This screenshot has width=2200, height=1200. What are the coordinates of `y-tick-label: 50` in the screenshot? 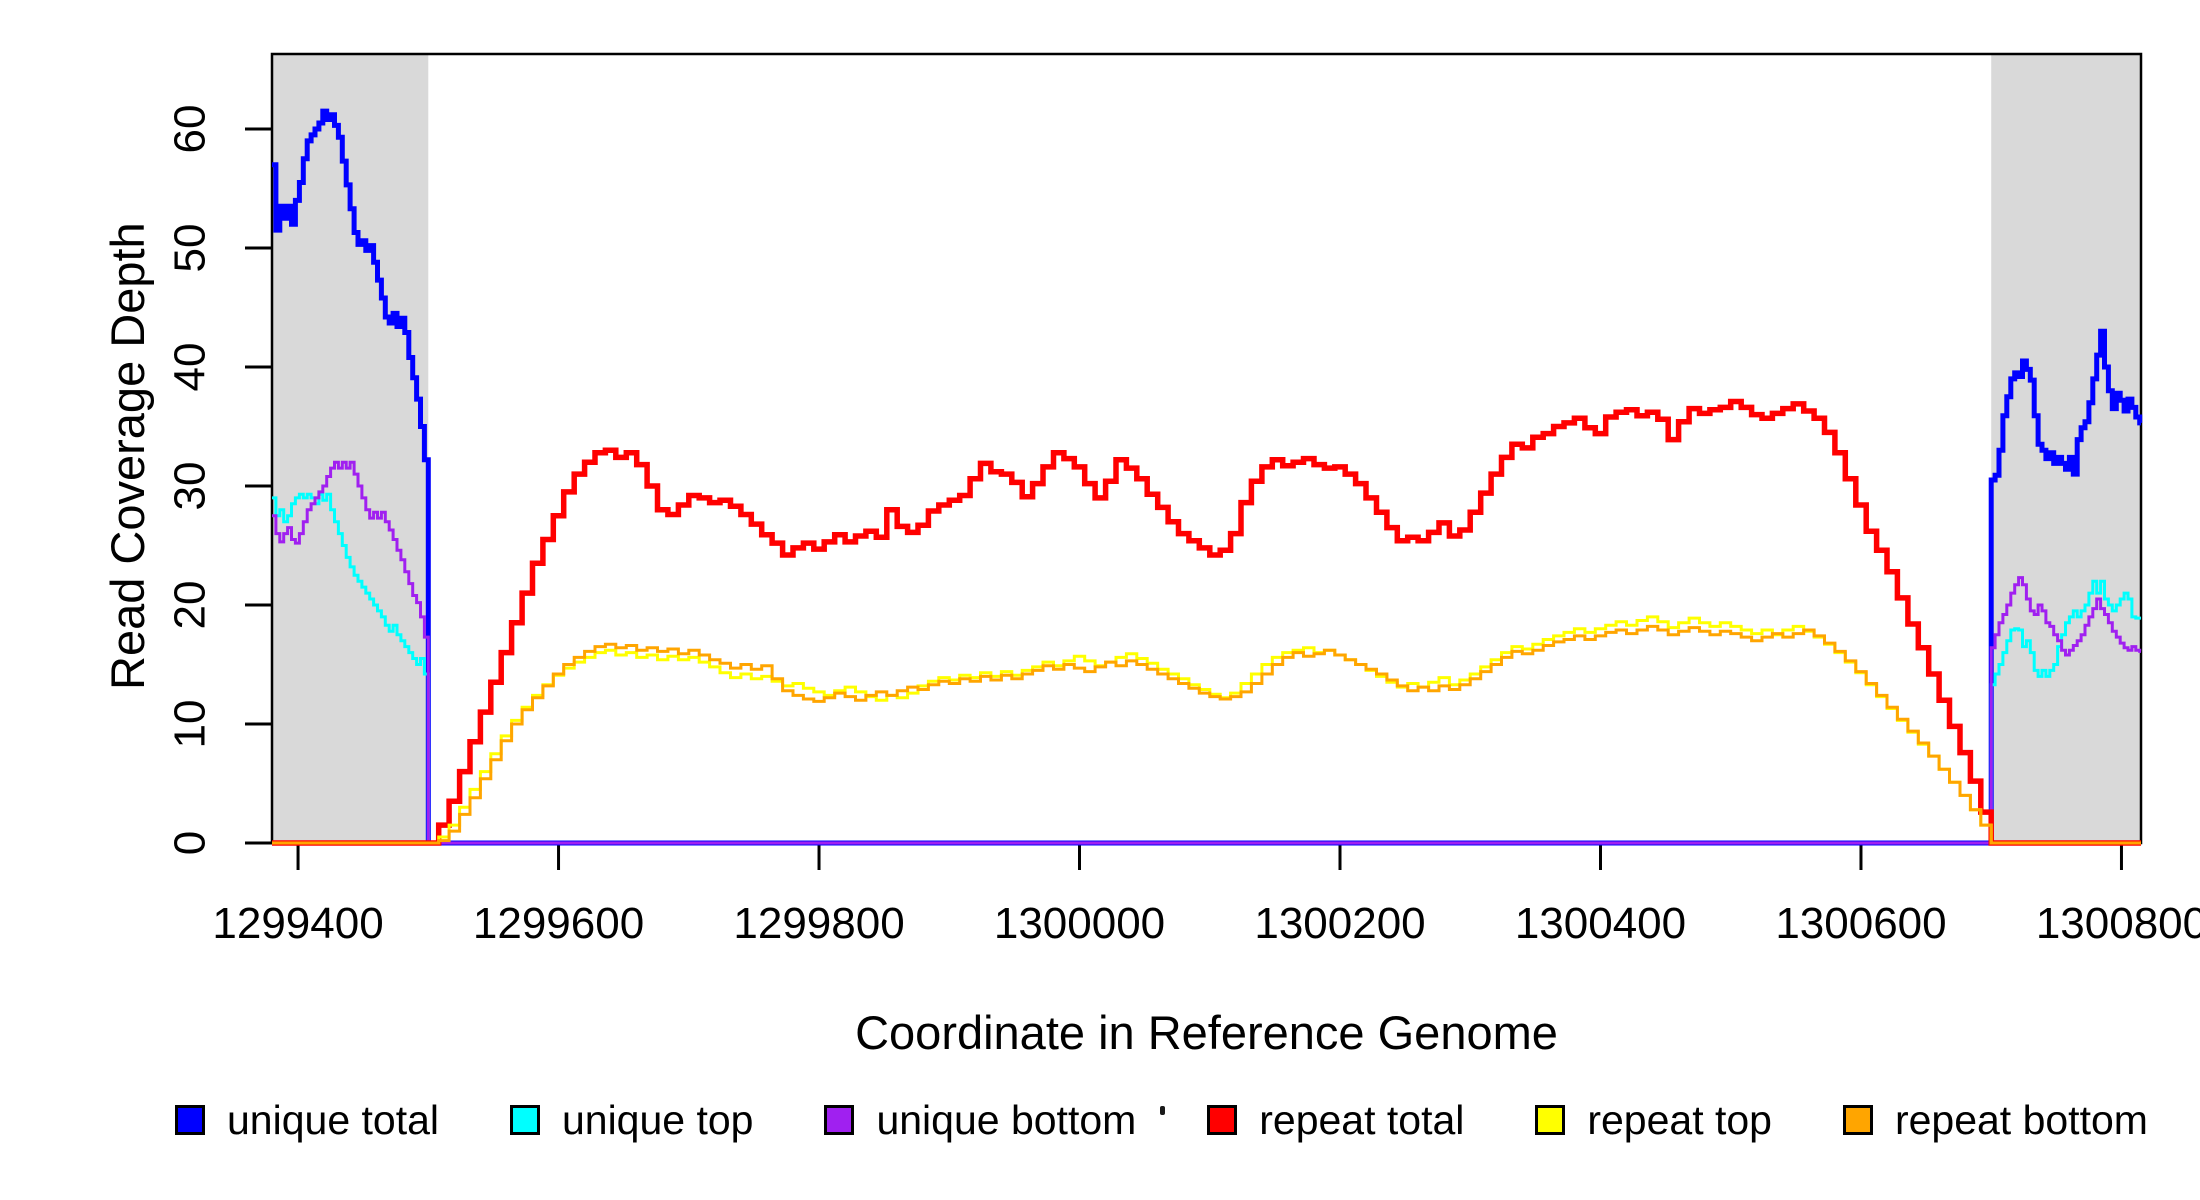 It's located at (190, 248).